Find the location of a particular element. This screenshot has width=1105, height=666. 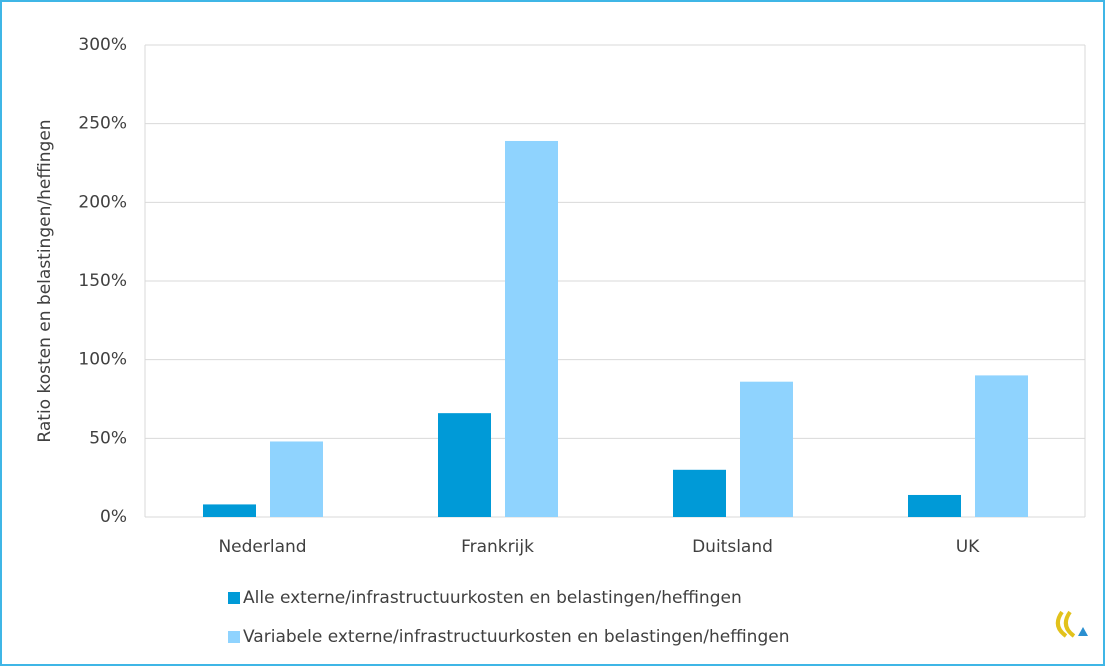

y-tick-label: 150% is located at coordinates (102, 281).